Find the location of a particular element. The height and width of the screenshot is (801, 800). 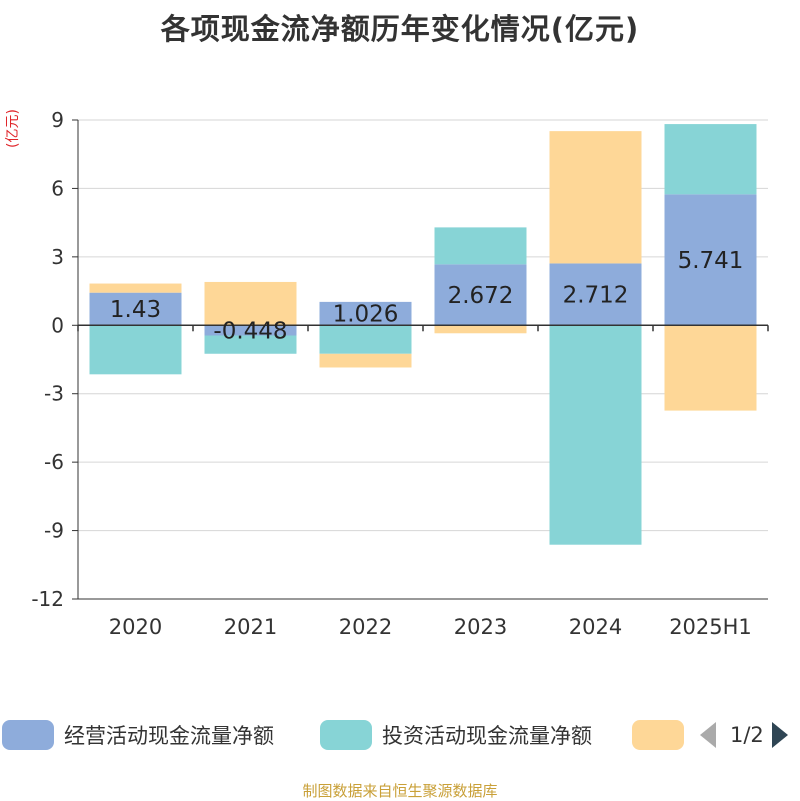

x-tick-label: 2020 is located at coordinates (135, 627).